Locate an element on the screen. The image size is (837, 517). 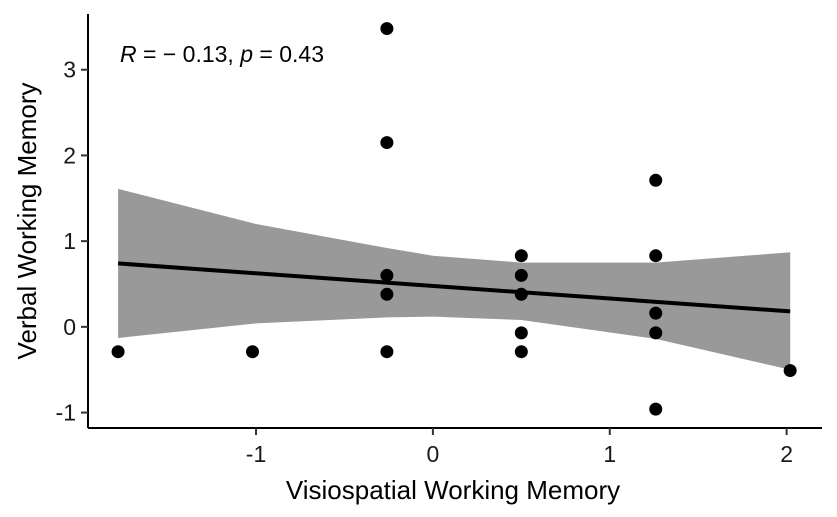
correlation-annotation: R = − 0.13, p = 0.43 is located at coordinates (222, 54).